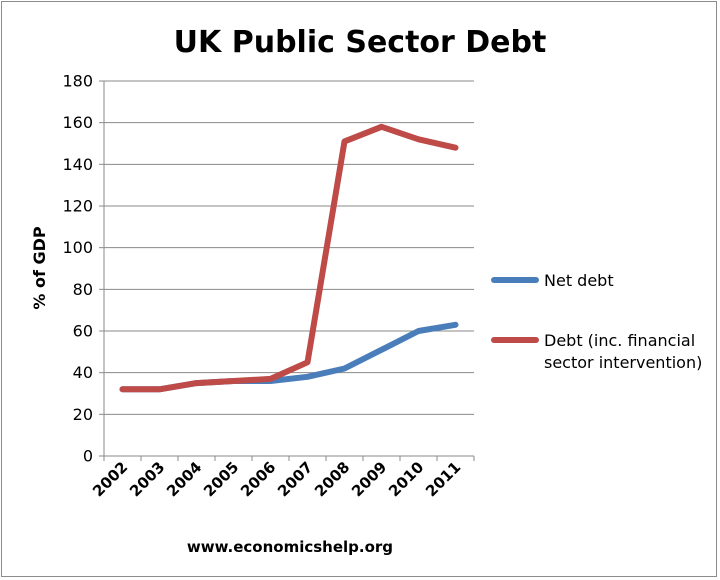 This screenshot has width=720, height=580. What do you see at coordinates (290, 547) in the screenshot?
I see `source-label: www.economicshelp.org` at bounding box center [290, 547].